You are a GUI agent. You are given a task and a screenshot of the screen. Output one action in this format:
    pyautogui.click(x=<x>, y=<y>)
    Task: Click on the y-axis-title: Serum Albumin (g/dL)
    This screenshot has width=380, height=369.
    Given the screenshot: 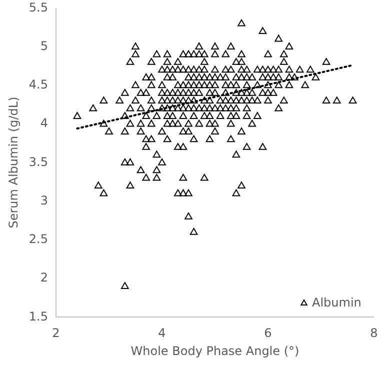 What is the action you would take?
    pyautogui.click(x=13, y=162)
    